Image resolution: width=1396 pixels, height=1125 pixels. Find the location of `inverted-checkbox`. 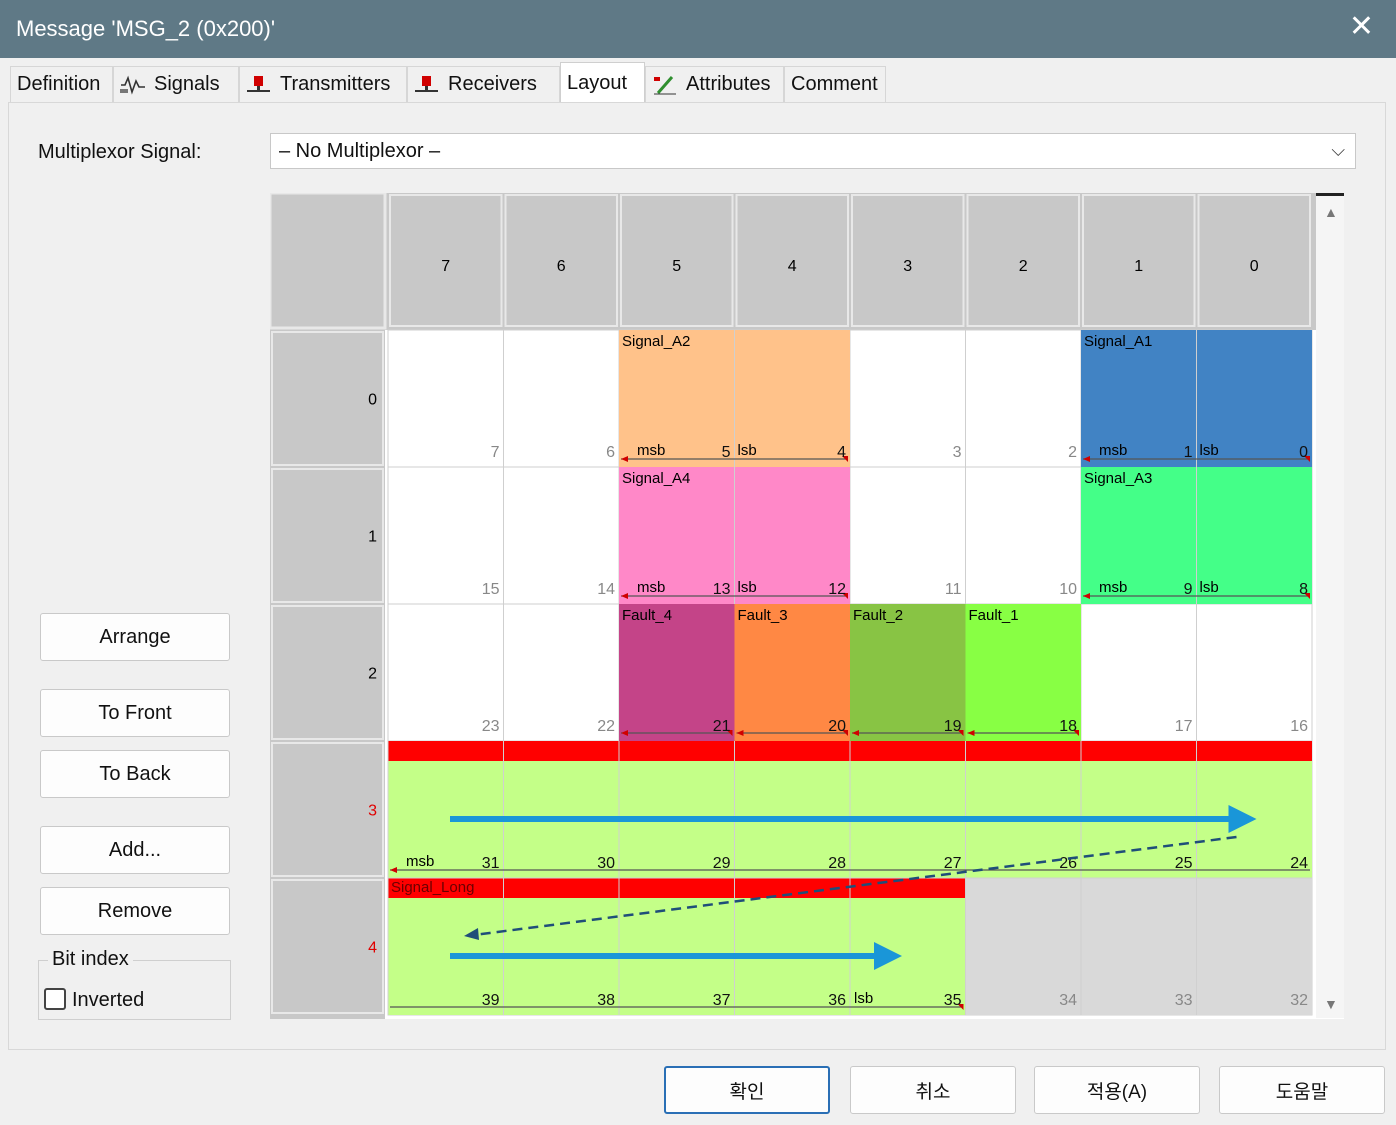

inverted-checkbox is located at coordinates (55, 999).